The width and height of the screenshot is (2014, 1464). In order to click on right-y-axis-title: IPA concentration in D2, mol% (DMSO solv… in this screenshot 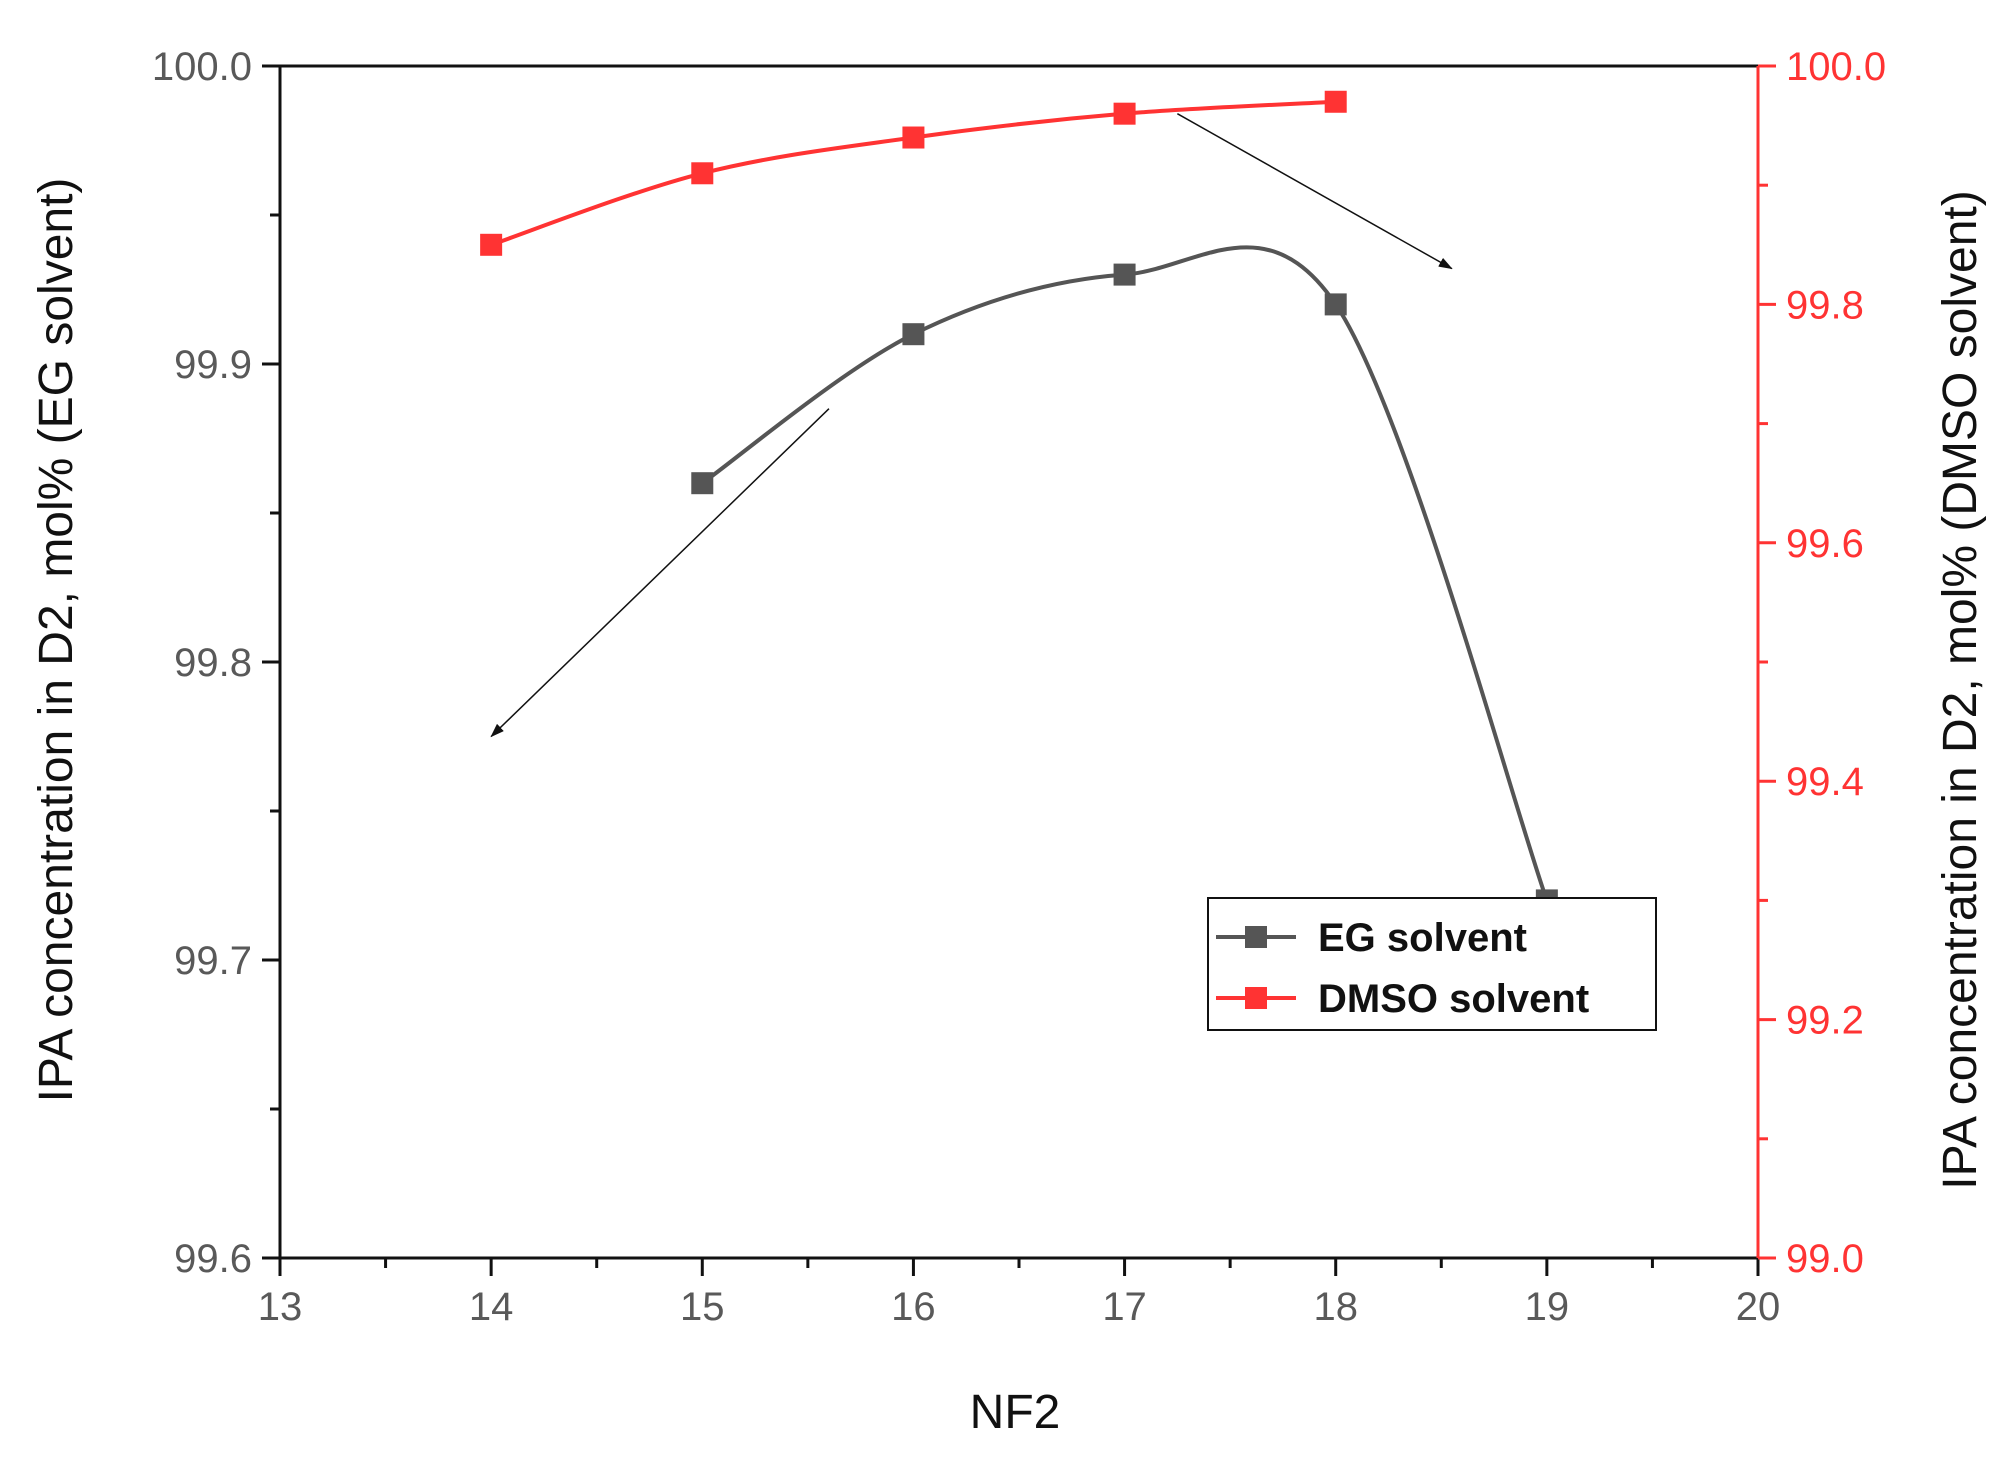, I will do `click(1960, 690)`.